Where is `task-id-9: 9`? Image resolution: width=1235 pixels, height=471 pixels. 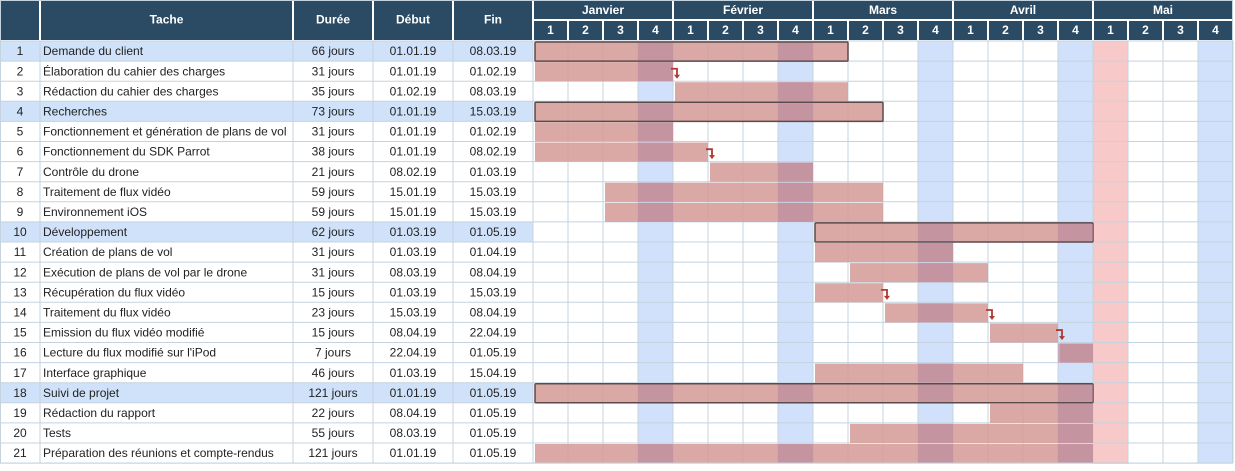
task-id-9: 9 is located at coordinates (20, 212).